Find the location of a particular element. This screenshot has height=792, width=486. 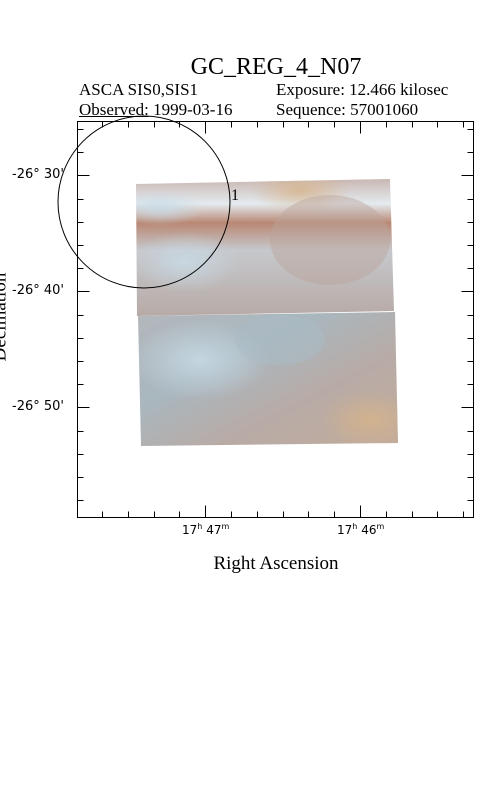

sequence-text: Sequence: 57001060 is located at coordinates (347, 109).